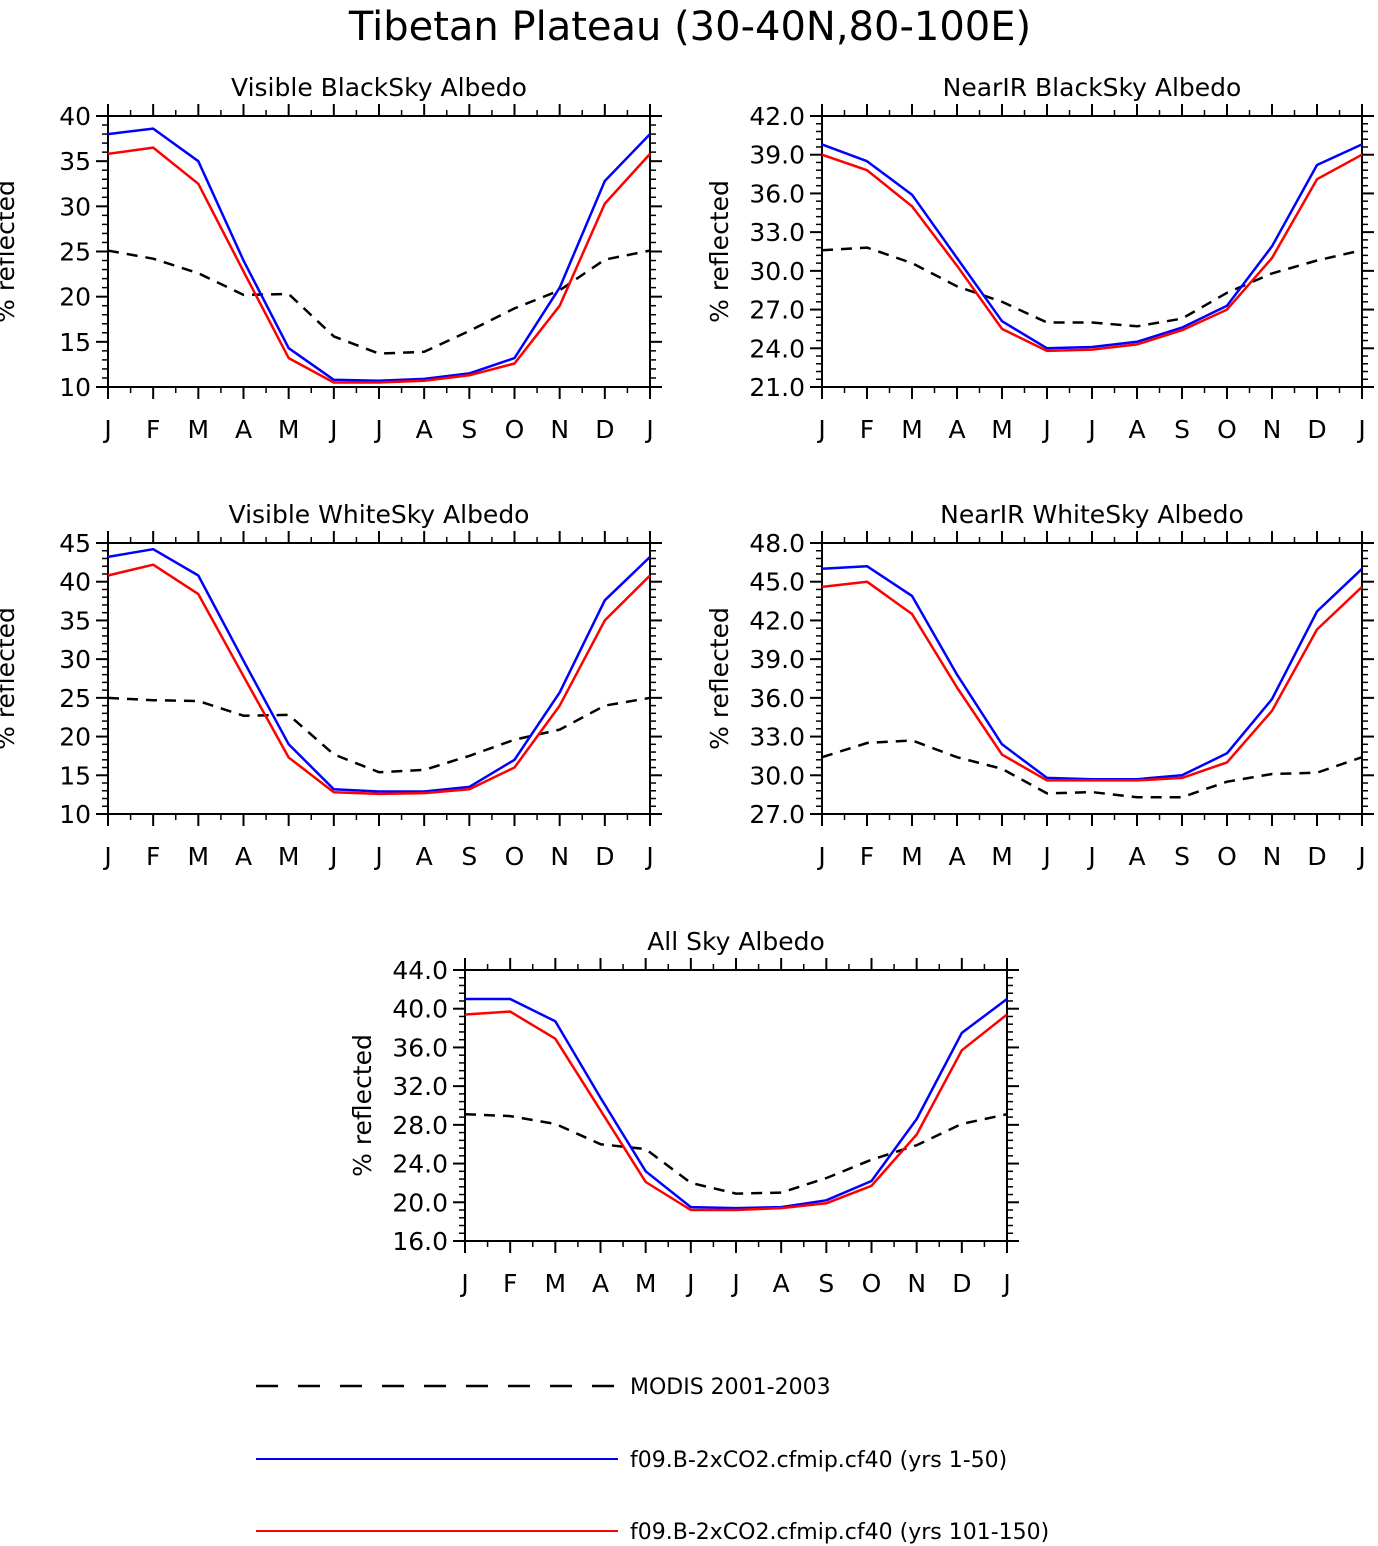  I want to click on y-tick-label: 30, so click(75, 659).